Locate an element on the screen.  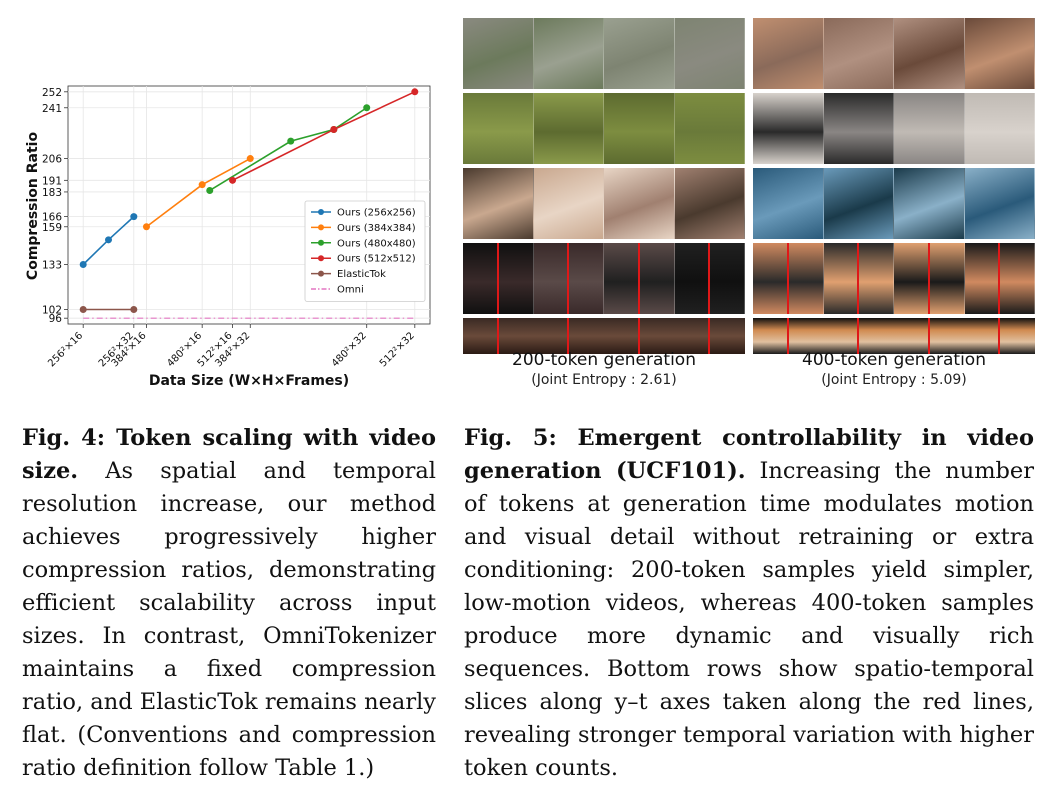
y-tick-label: 191 is located at coordinates (52, 181).